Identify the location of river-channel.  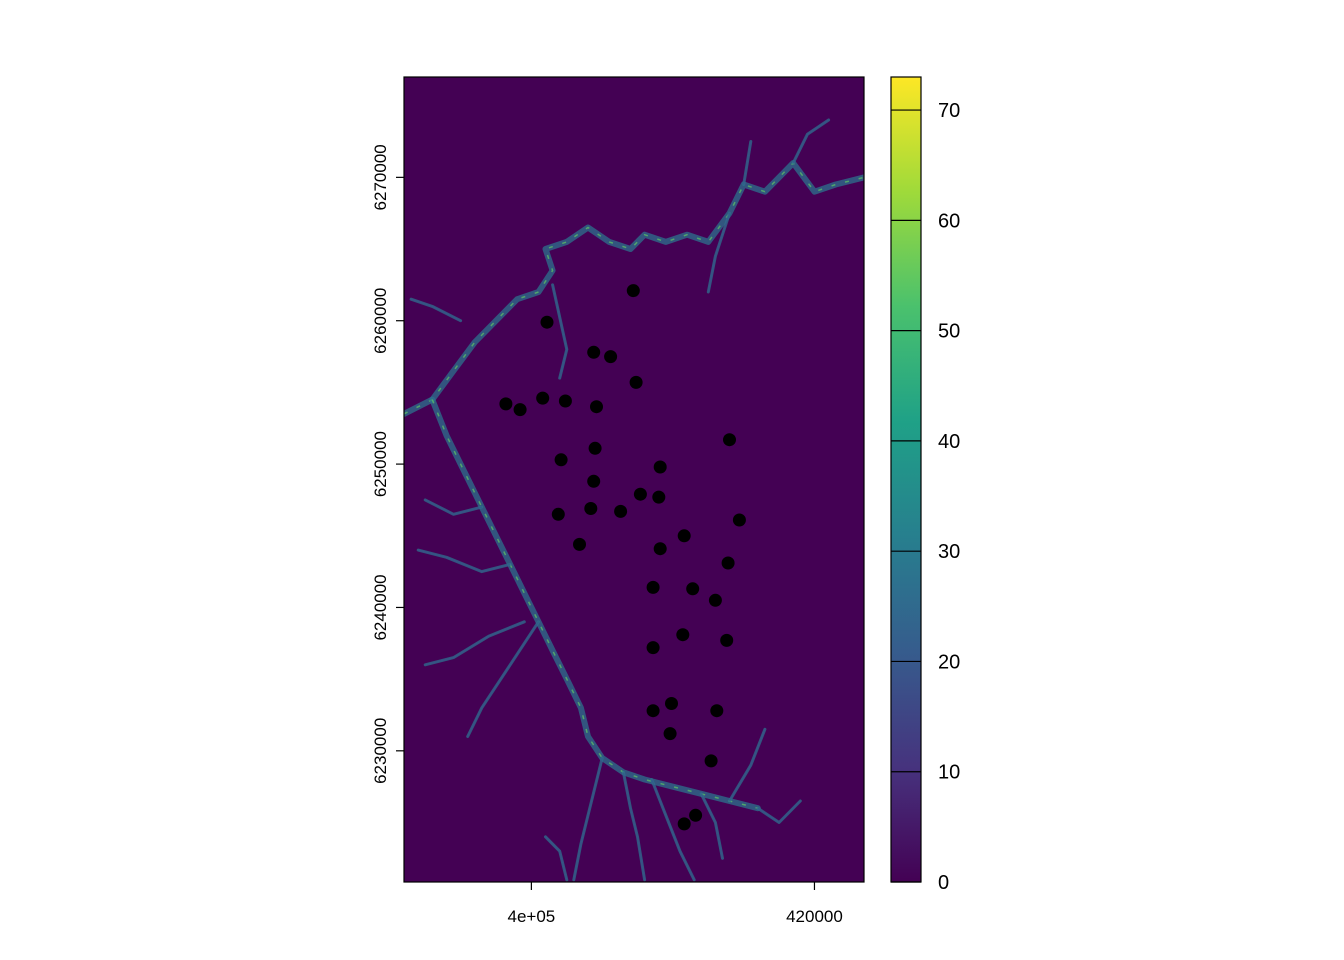
(634, 288).